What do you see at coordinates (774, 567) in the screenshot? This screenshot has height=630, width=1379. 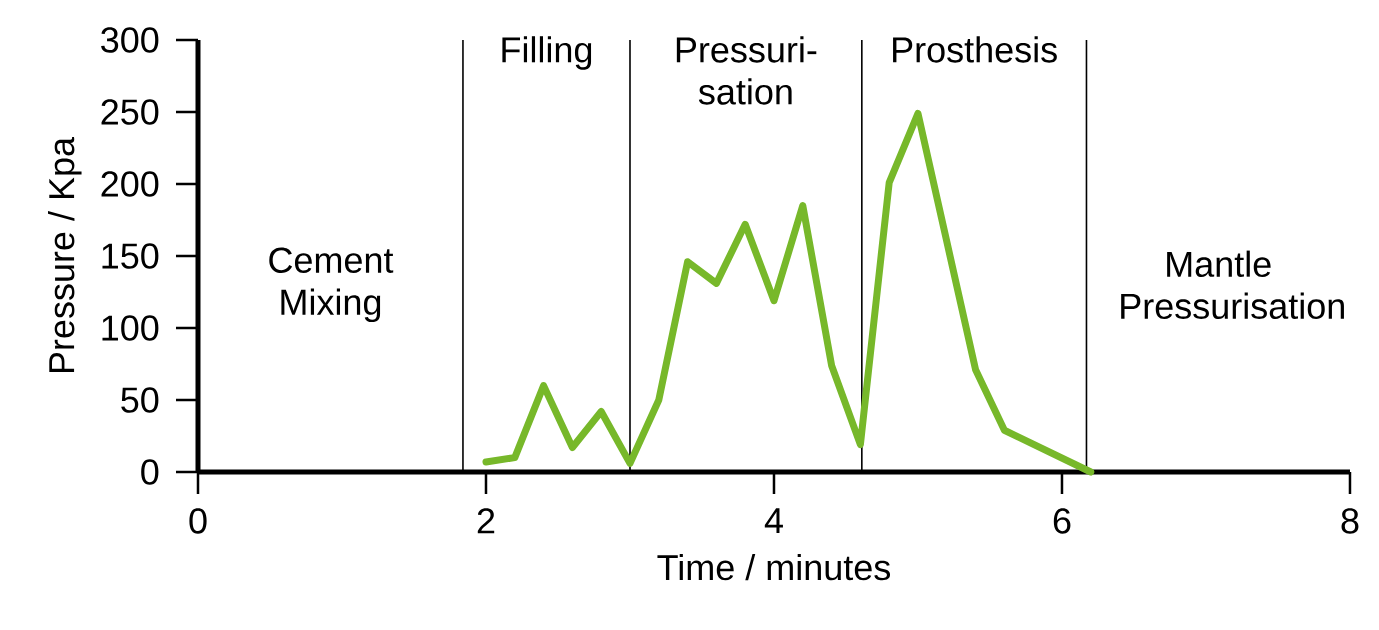 I see `x-axis-title: Time / minutes` at bounding box center [774, 567].